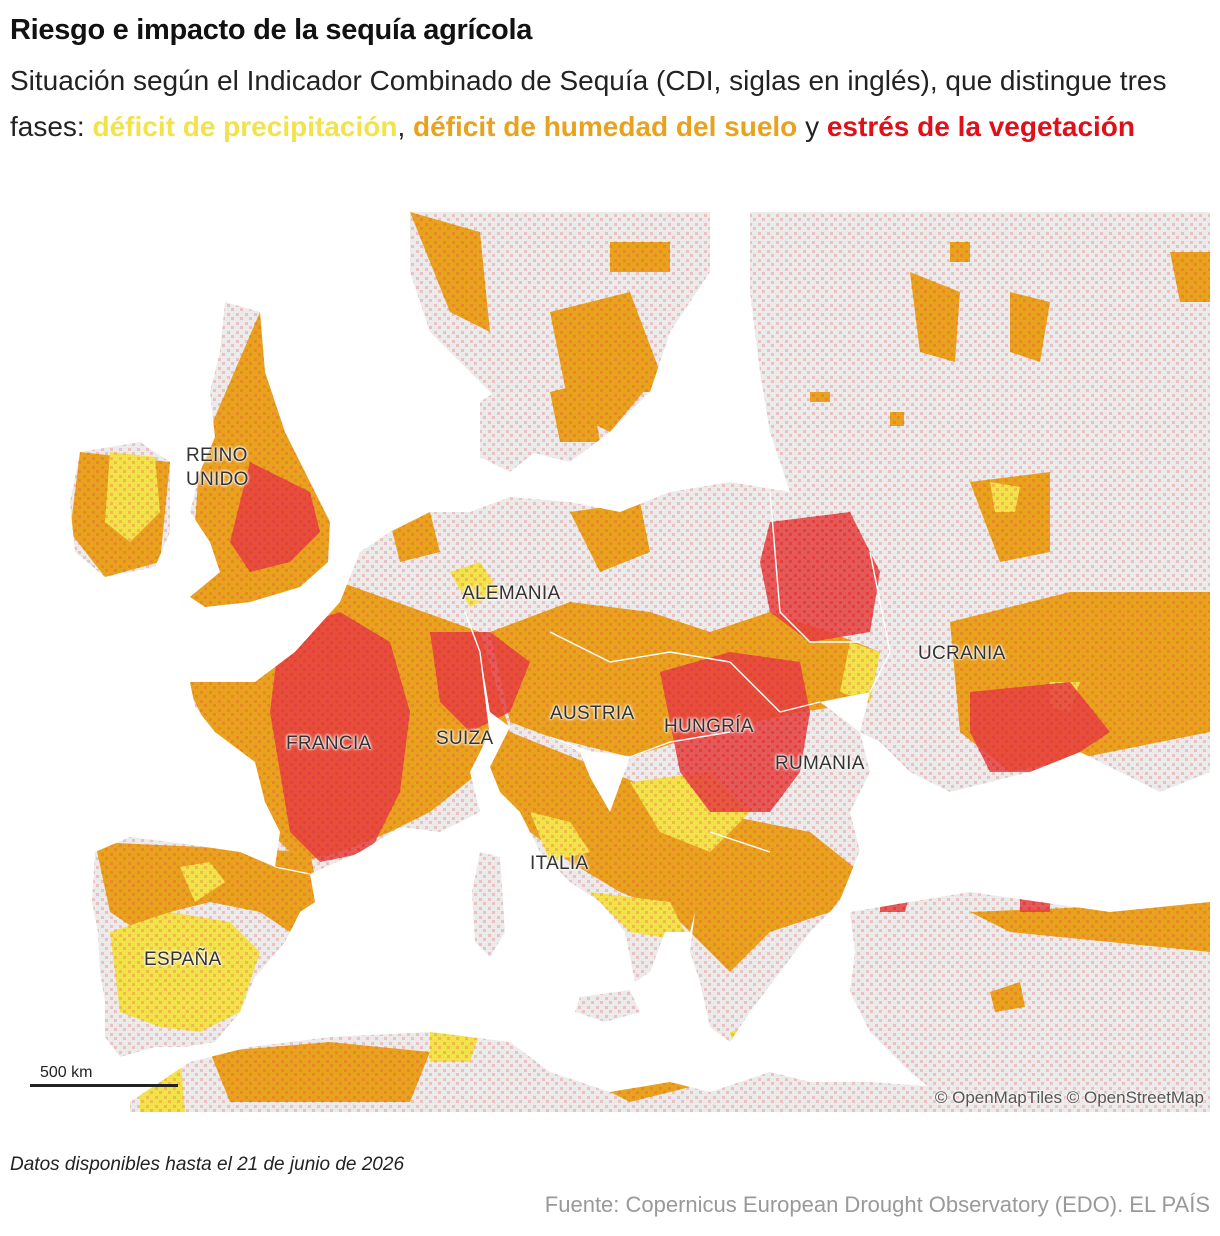 The width and height of the screenshot is (1220, 1236). What do you see at coordinates (709, 726) in the screenshot?
I see `label-hungary: HUNGRÍA` at bounding box center [709, 726].